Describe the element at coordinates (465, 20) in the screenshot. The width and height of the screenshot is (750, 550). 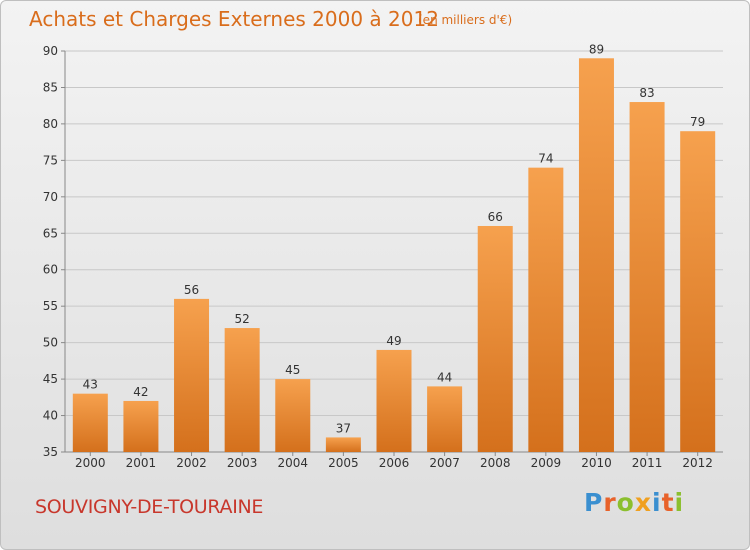
I see `chart-subtitle: (en milliers d'€)` at that location.